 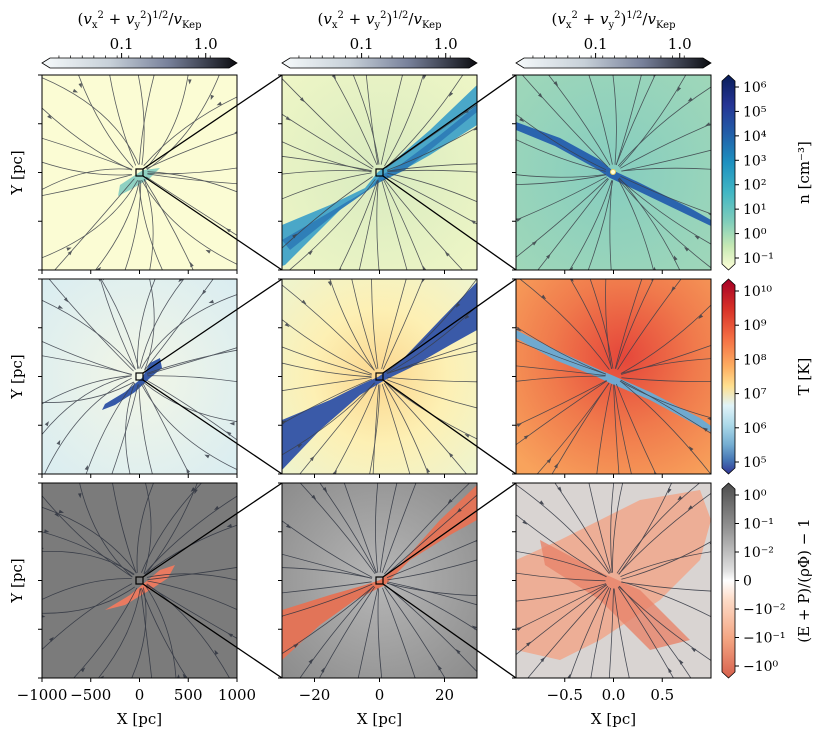 I want to click on x-tick-label: 0, so click(x=140, y=695).